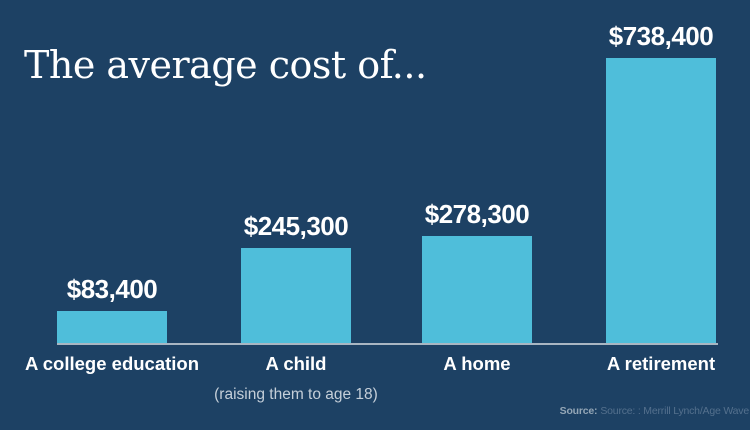 The width and height of the screenshot is (750, 430). What do you see at coordinates (674, 411) in the screenshot?
I see `source-text: Source: : Merrill Lynch/Age Wave` at bounding box center [674, 411].